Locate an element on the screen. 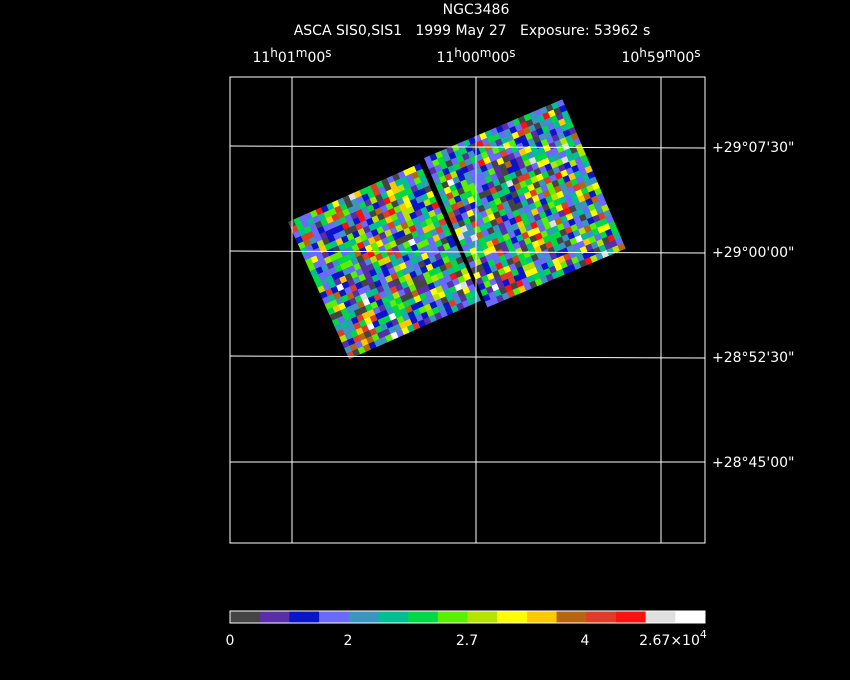 This screenshot has height=680, width=850. ra-part: h is located at coordinates (643, 53).